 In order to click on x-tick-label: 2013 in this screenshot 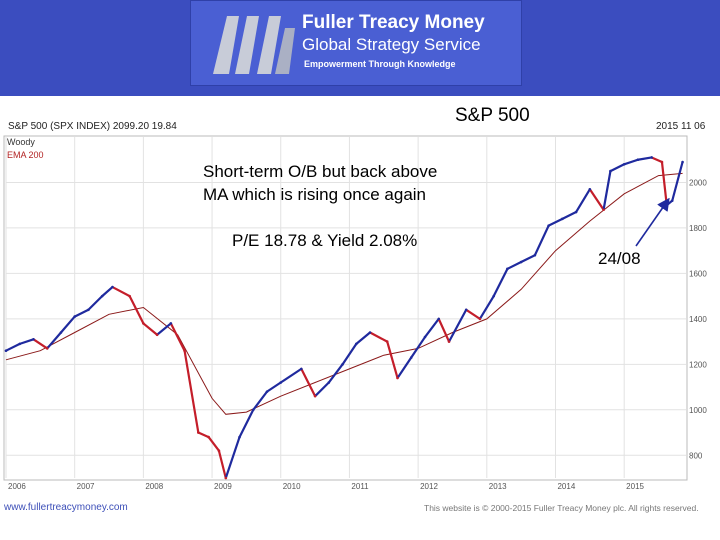, I will do `click(498, 486)`.